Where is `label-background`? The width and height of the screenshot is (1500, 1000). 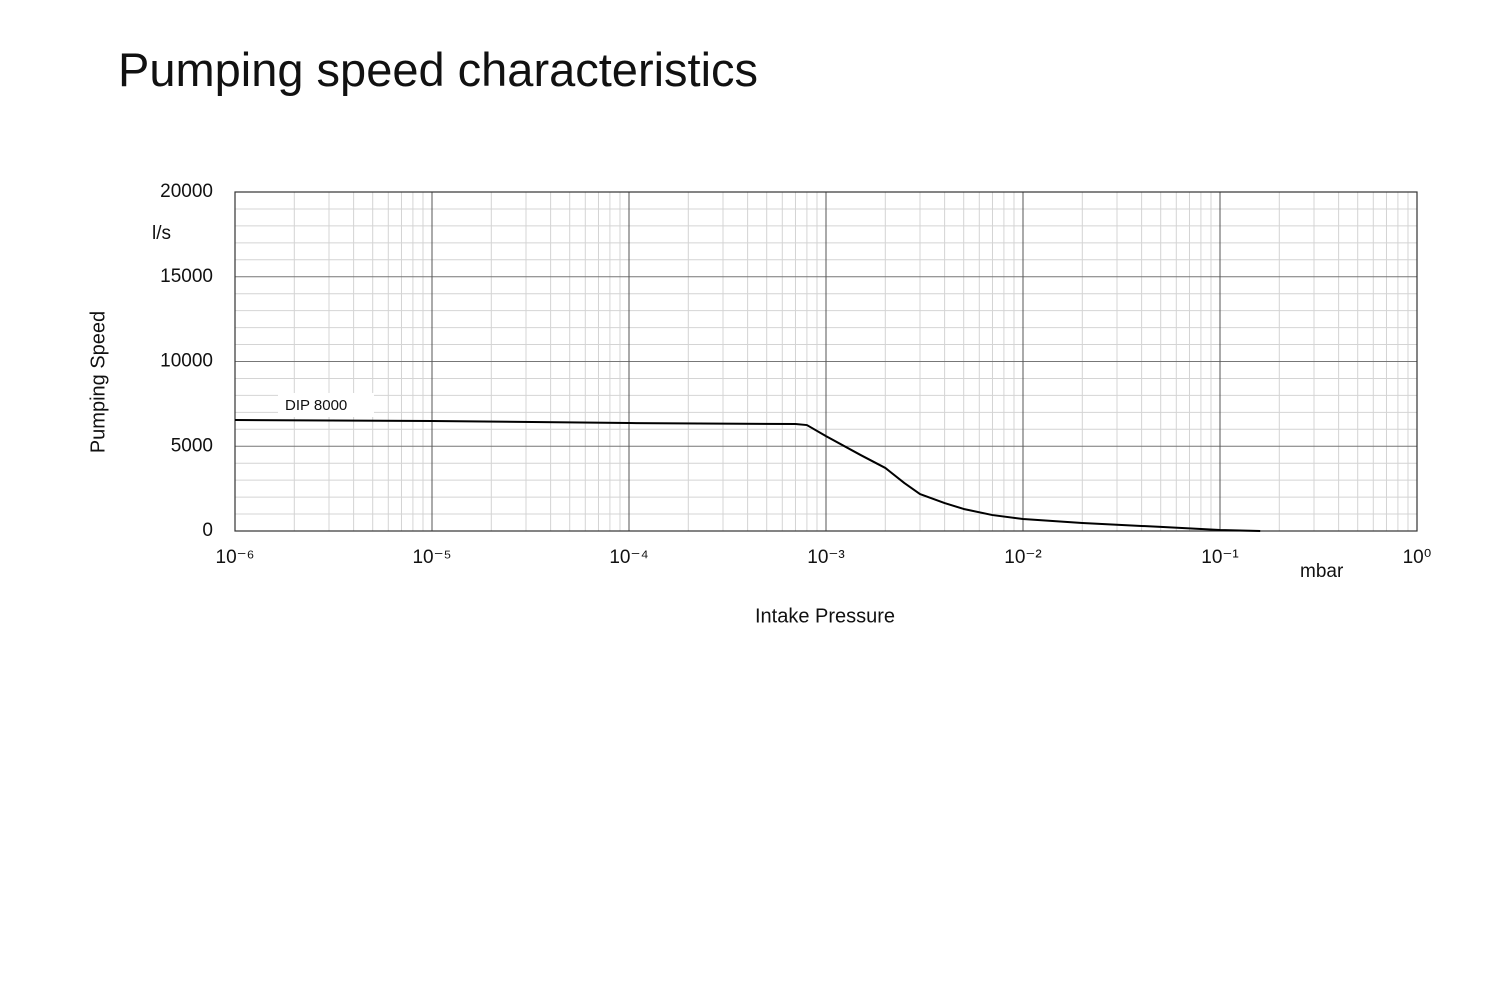
label-background is located at coordinates (326, 405).